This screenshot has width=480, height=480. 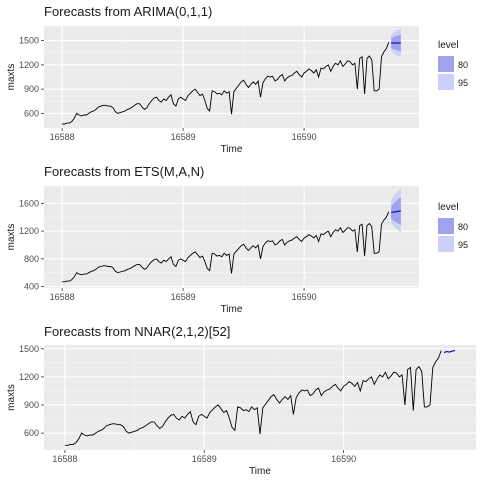 I want to click on chart-title: Forecasts from ARIMA(0,1,1), so click(x=128, y=11).